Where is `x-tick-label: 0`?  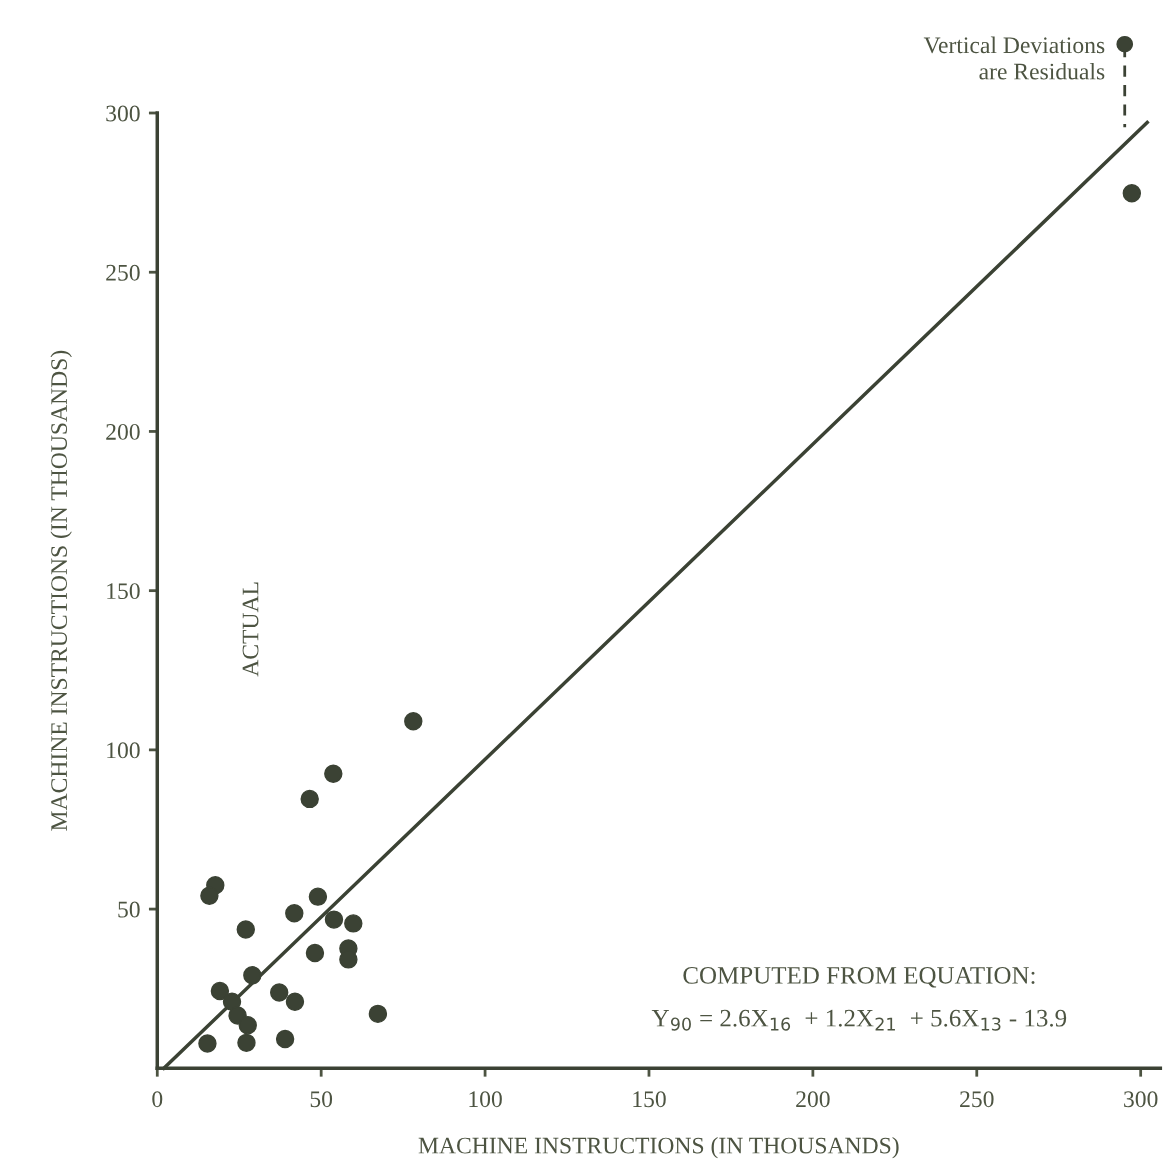
x-tick-label: 0 is located at coordinates (157, 1099).